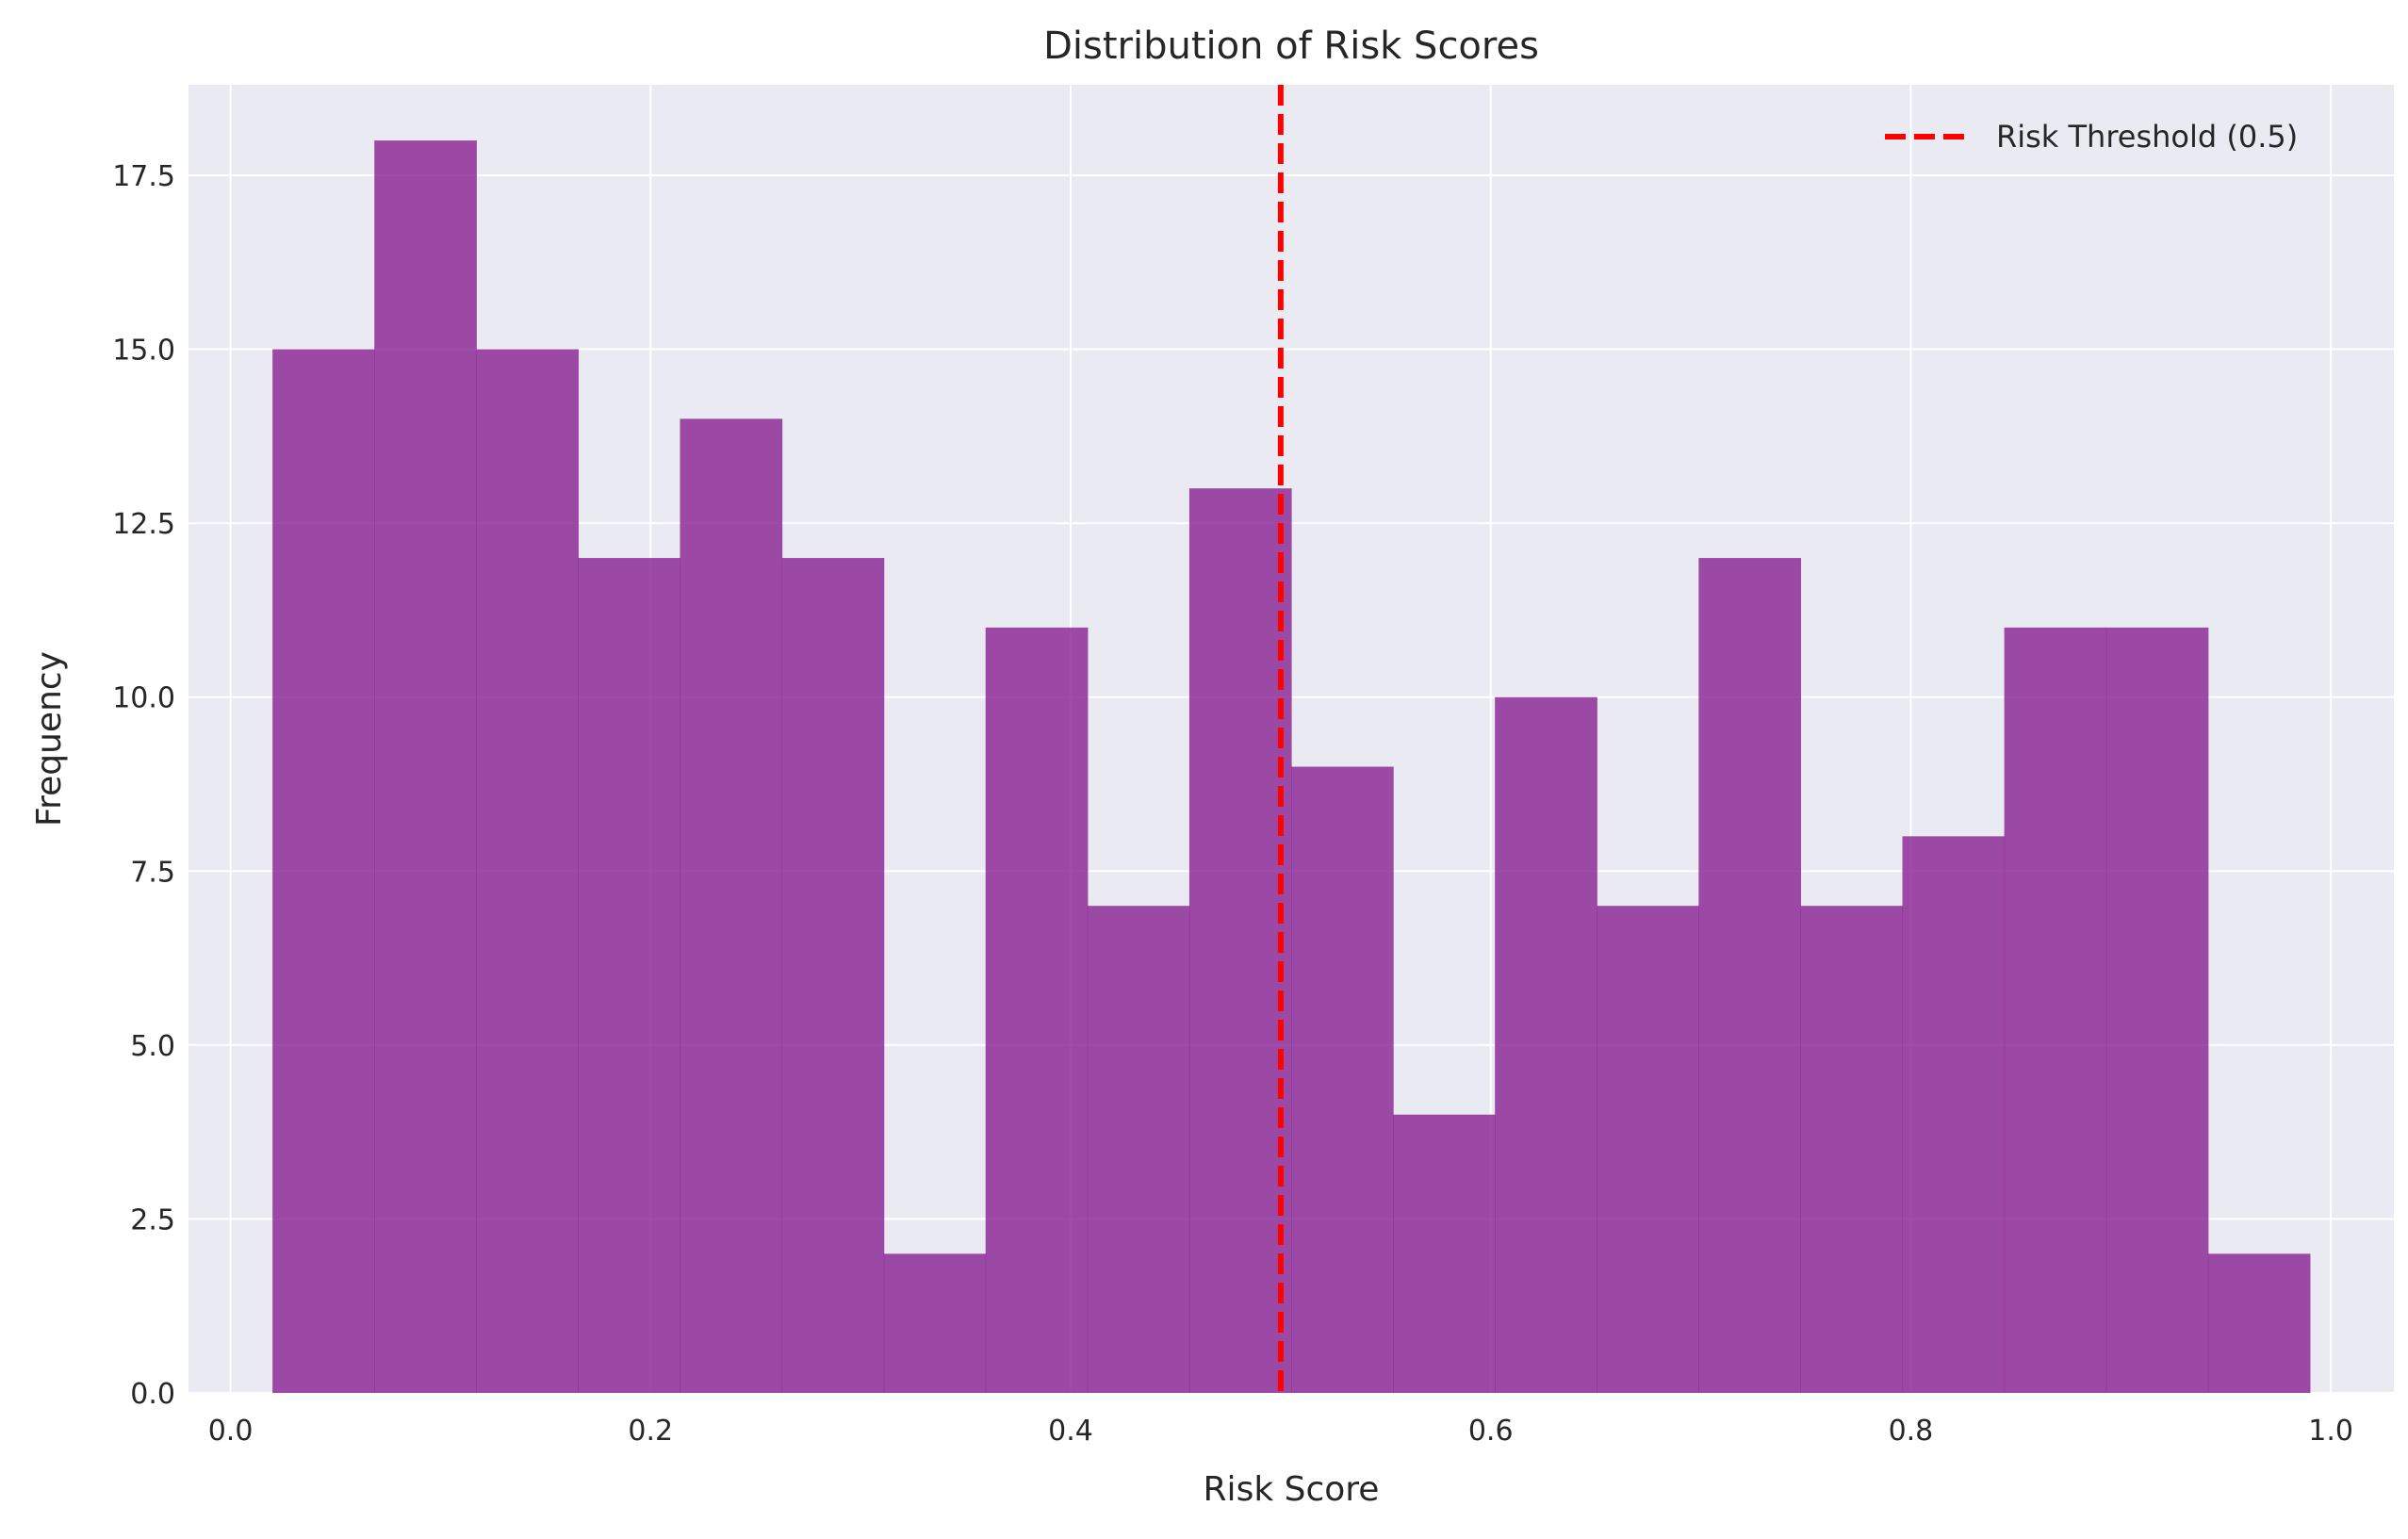 The width and height of the screenshot is (2408, 1539). I want to click on x-tick-label-0: 0.0, so click(231, 1432).